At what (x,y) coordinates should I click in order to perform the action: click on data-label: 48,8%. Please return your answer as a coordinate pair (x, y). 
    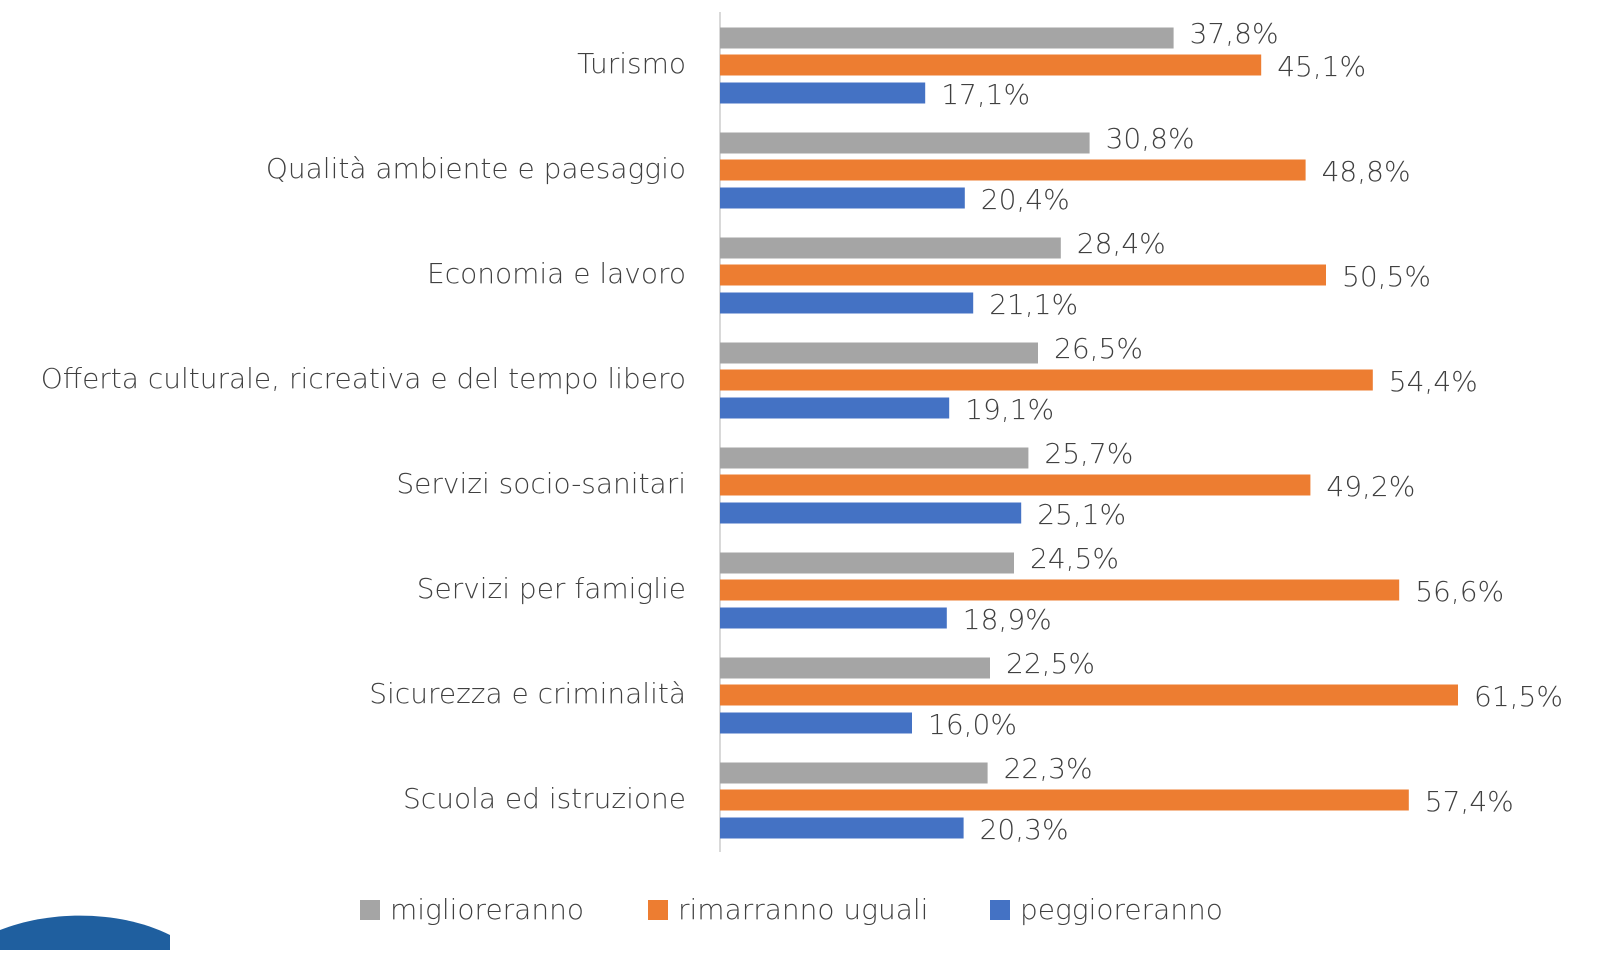
    Looking at the image, I should click on (1366, 171).